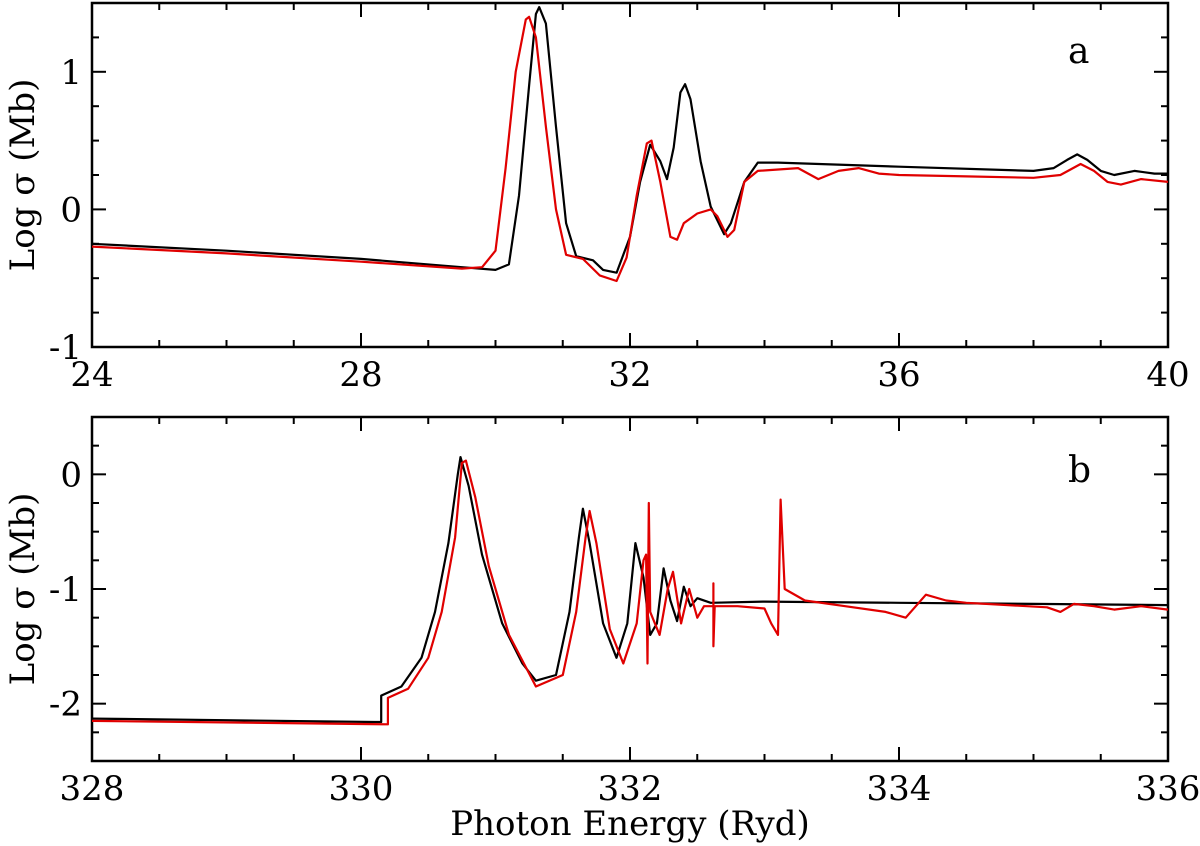  I want to click on panel-b-y-tick-label: 0, so click(71, 475).